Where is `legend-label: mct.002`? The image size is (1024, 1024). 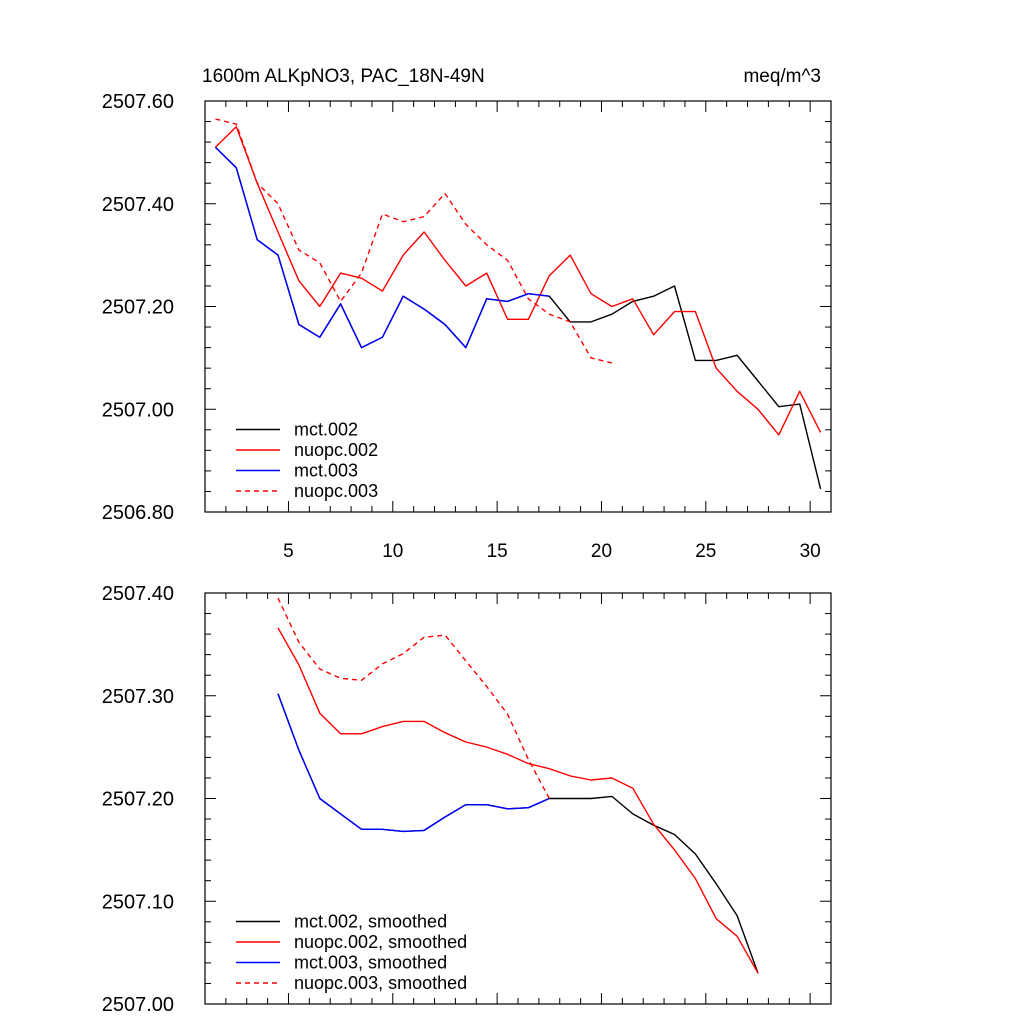 legend-label: mct.002 is located at coordinates (326, 430).